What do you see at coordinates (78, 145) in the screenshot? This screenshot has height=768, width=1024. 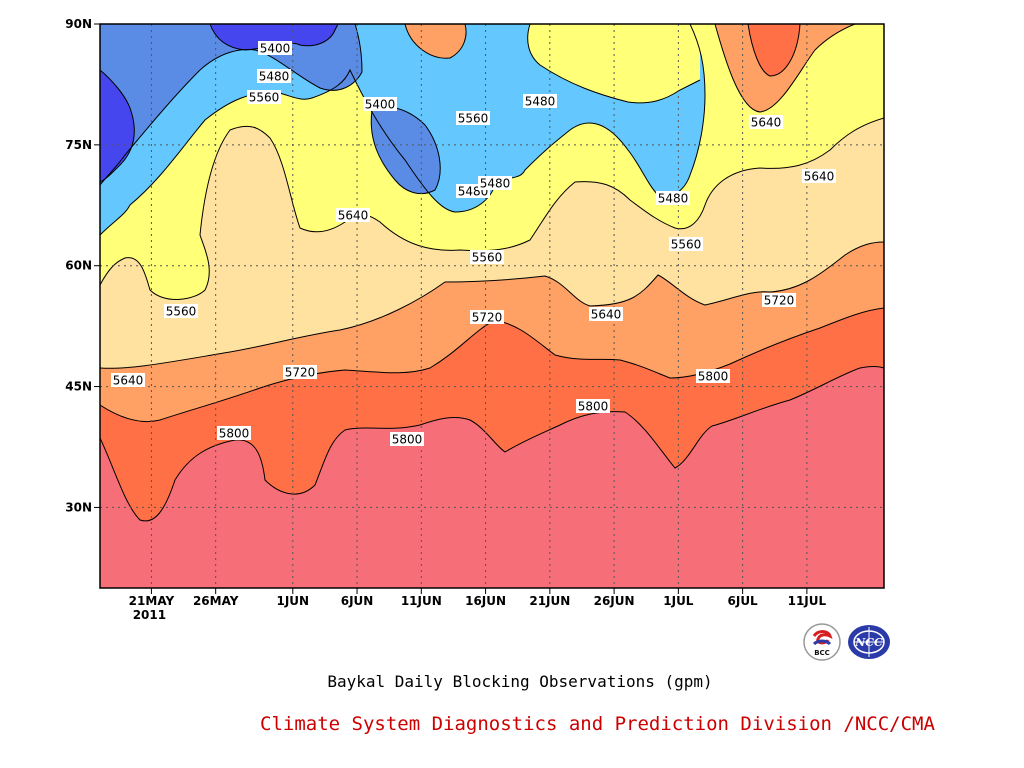 I see `y-tick-label: 75N` at bounding box center [78, 145].